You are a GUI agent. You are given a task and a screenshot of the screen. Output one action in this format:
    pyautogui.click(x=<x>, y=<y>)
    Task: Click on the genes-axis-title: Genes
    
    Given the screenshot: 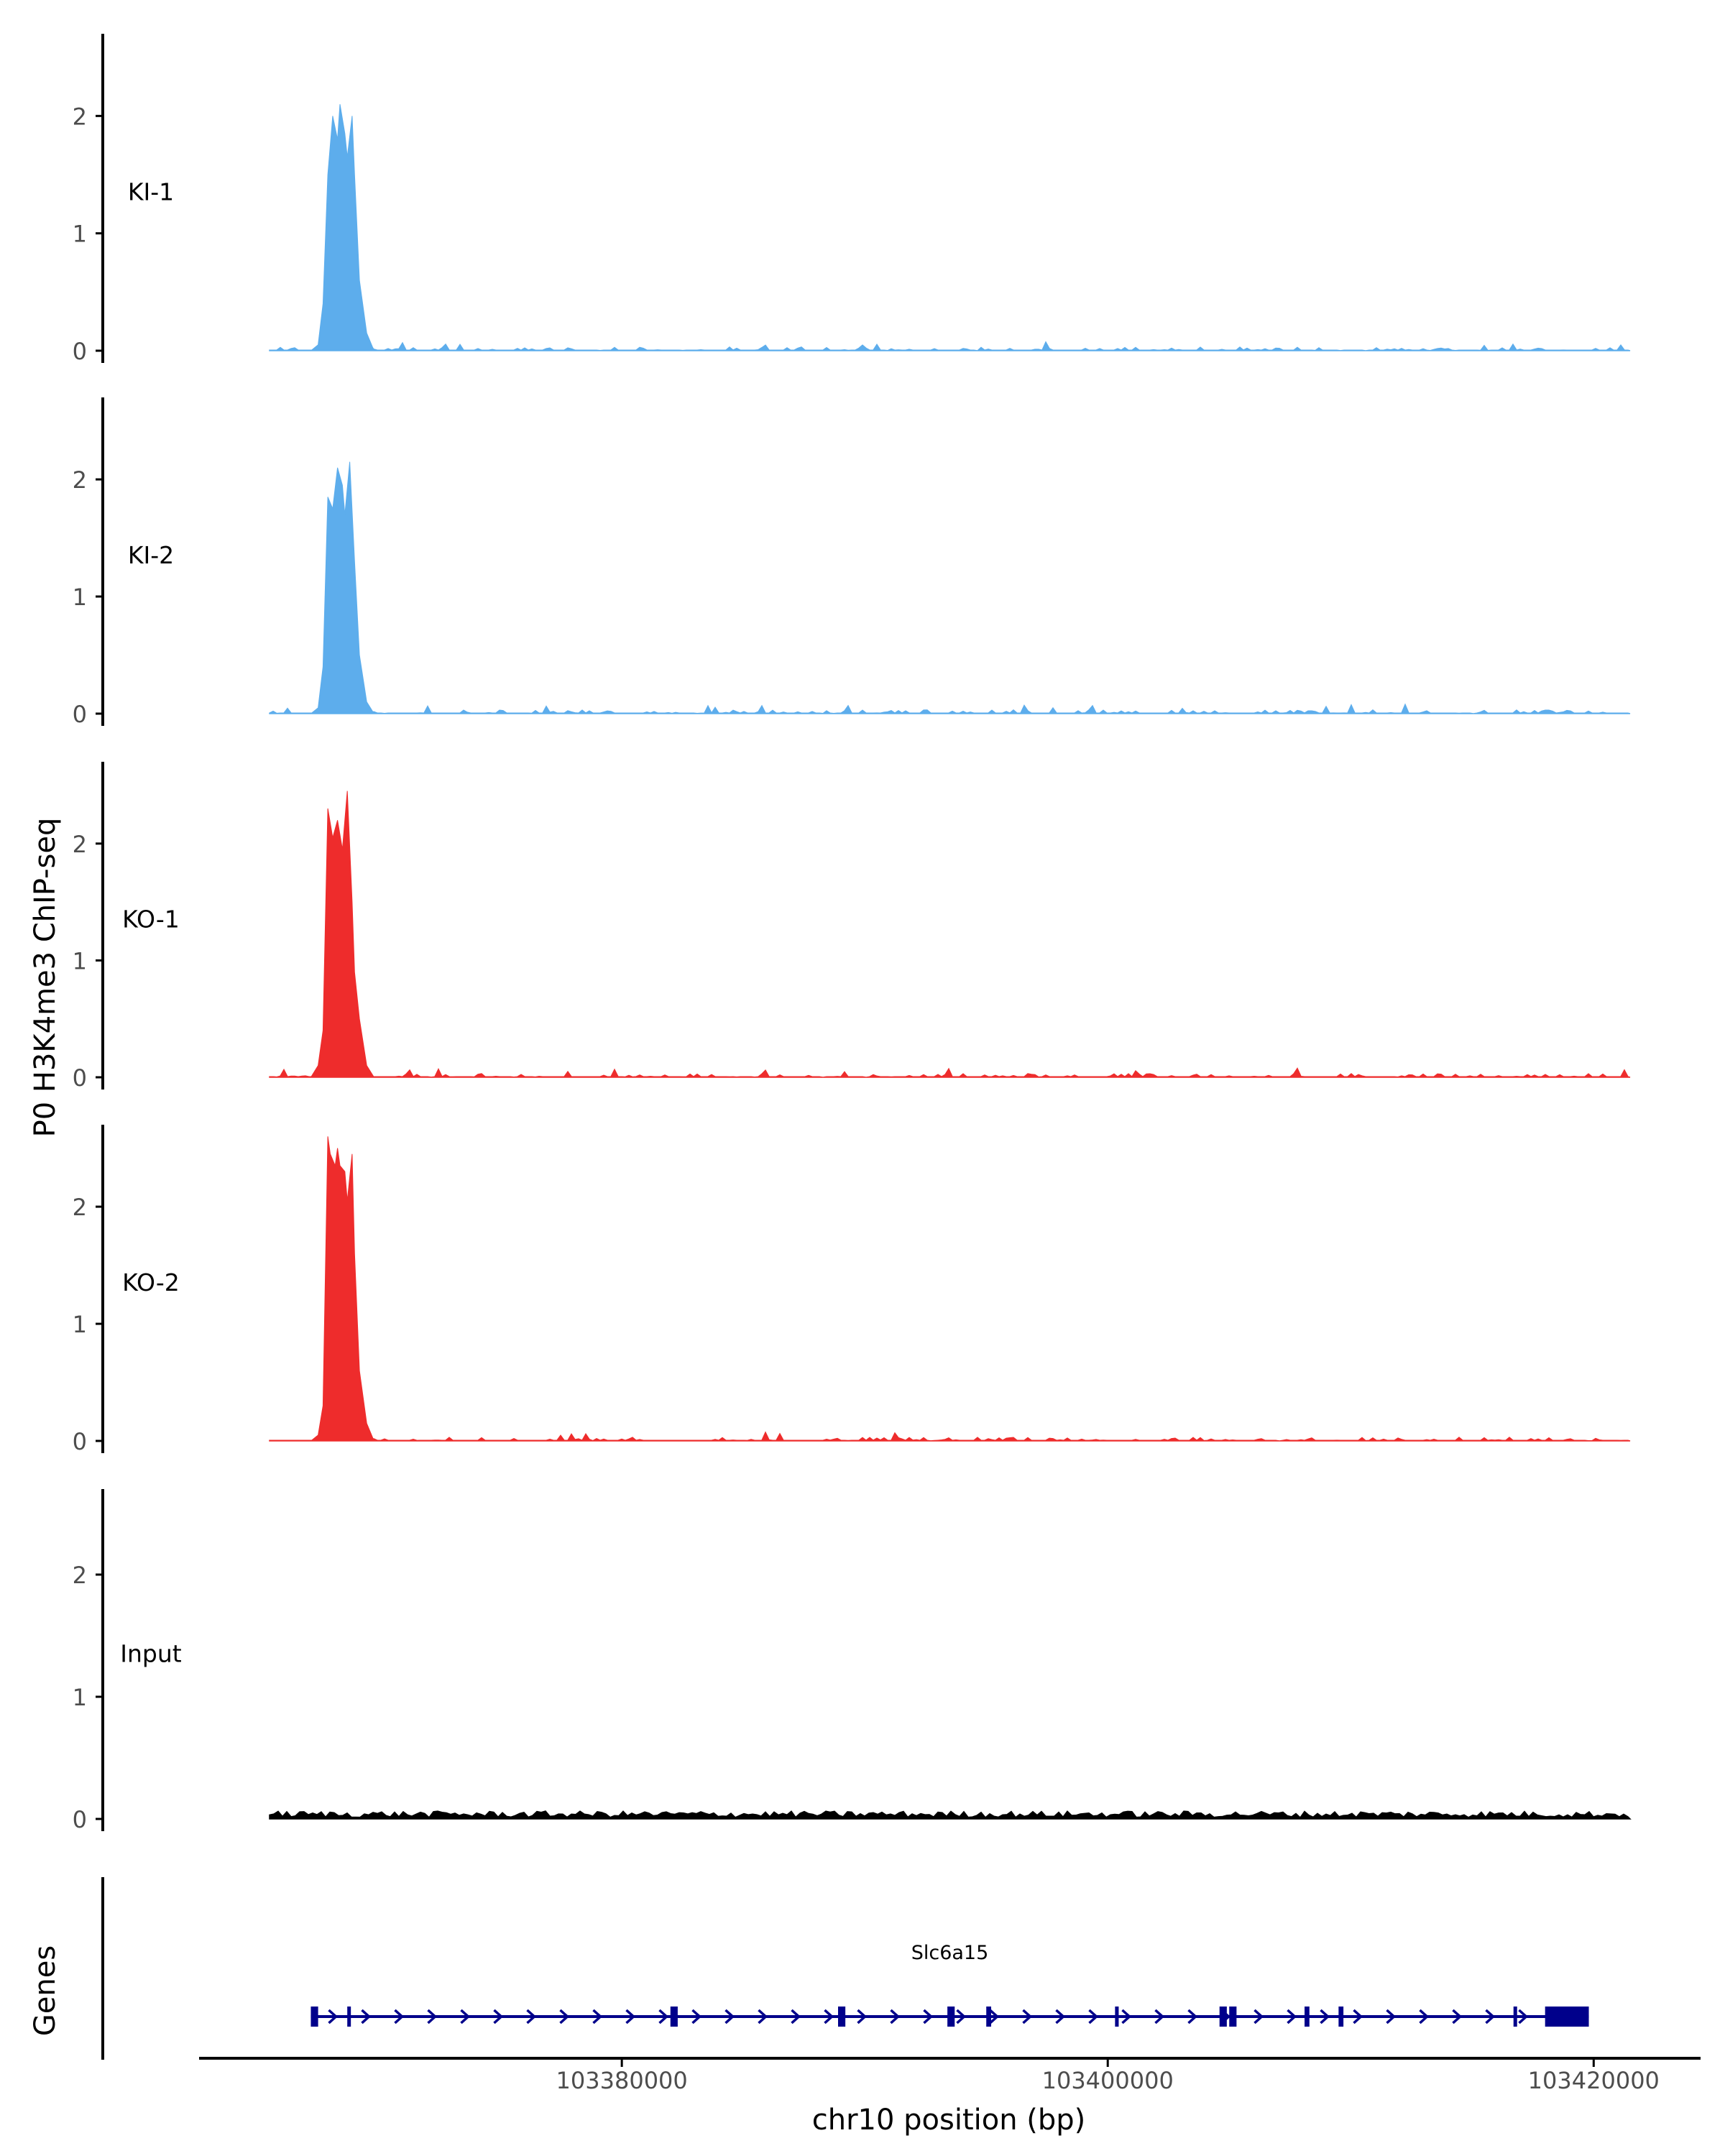 What is the action you would take?
    pyautogui.click(x=45, y=1991)
    